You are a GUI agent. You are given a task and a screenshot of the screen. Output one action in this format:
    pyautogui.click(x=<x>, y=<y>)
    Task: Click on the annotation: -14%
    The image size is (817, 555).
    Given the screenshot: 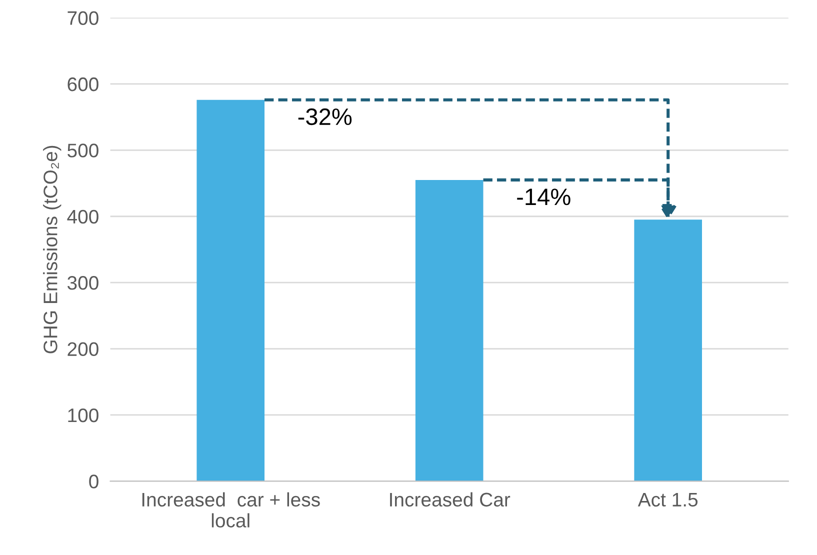 What is the action you would take?
    pyautogui.click(x=543, y=197)
    